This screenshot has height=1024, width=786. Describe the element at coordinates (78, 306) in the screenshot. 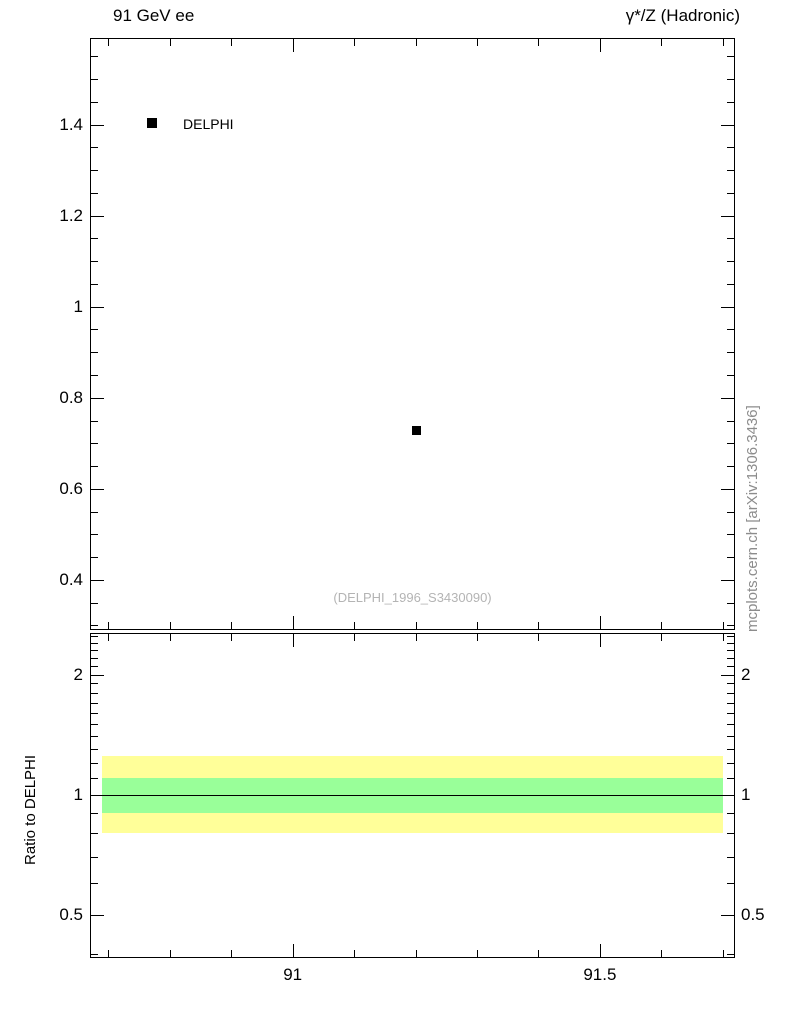

I see `y-axis-tick-label: 1` at that location.